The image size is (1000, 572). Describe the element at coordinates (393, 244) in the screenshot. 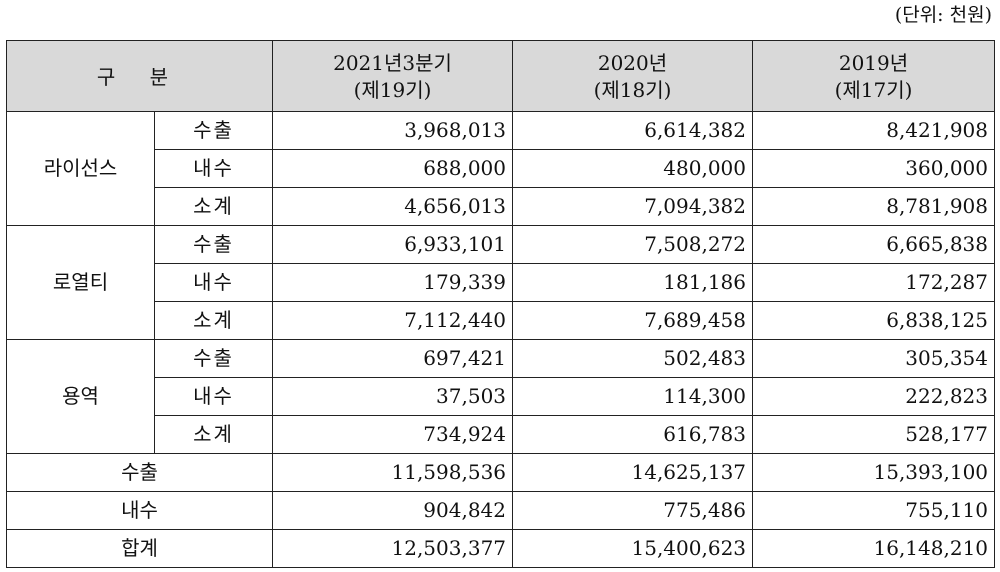

I see `value-cell: 6,933,101` at that location.